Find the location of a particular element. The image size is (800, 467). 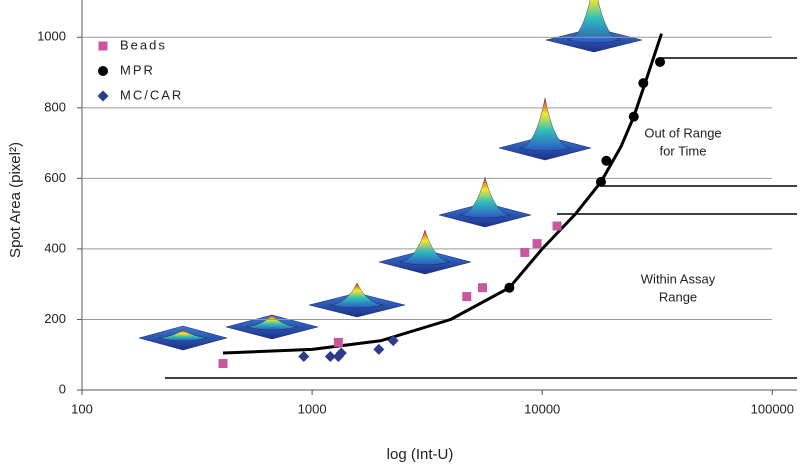

x-tick-label: 100000 is located at coordinates (772, 408).